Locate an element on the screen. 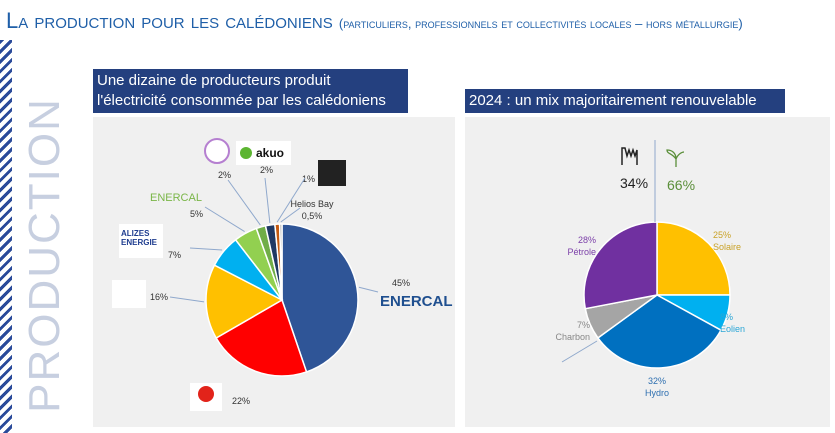 The width and height of the screenshot is (835, 433). enercal-logo: ENERCAL is located at coordinates (416, 301).